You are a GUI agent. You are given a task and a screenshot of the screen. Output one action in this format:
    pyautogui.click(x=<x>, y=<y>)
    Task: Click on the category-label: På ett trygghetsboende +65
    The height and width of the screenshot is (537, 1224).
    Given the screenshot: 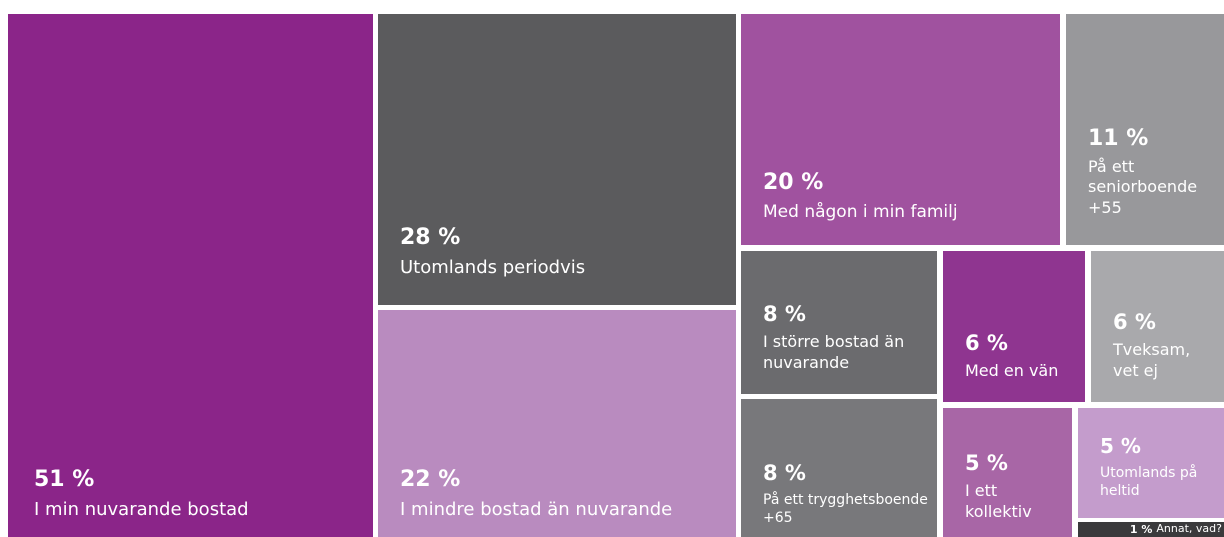 What is the action you would take?
    pyautogui.click(x=845, y=508)
    